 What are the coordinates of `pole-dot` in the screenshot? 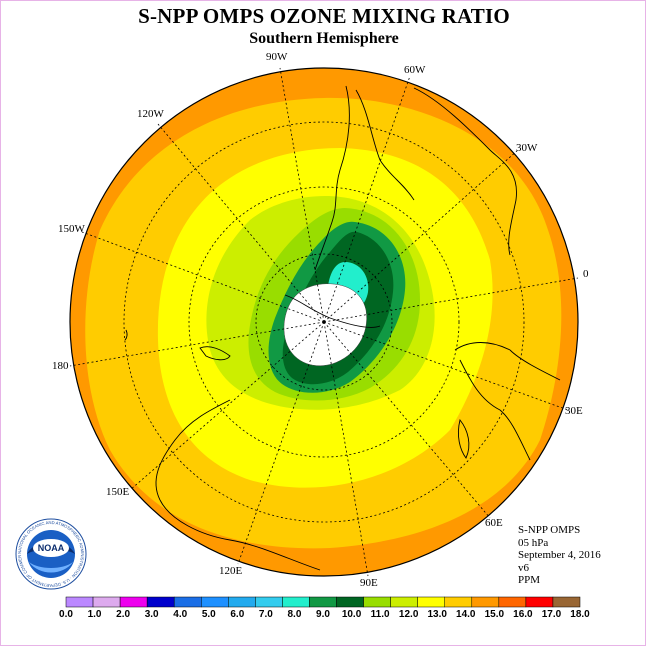 It's located at (324, 322).